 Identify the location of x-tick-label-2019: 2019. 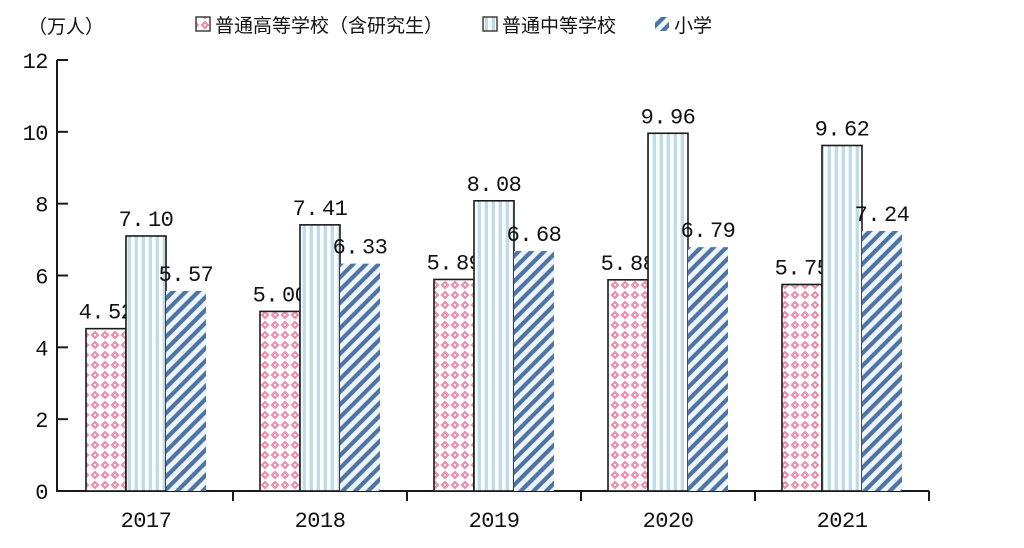
(494, 521).